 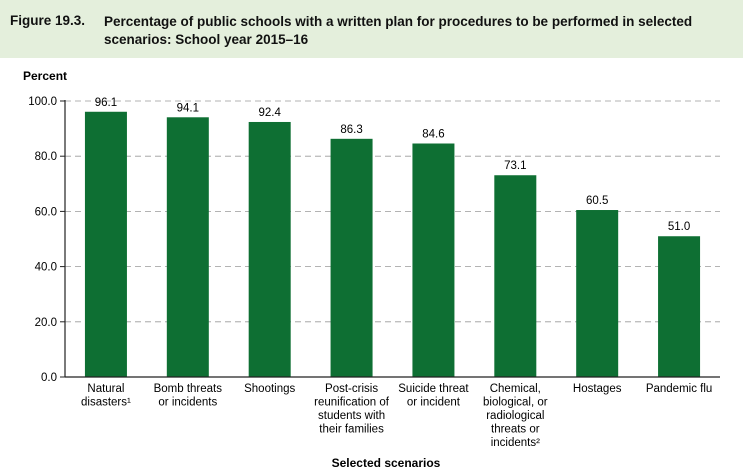 I want to click on value-label: 51.0, so click(x=679, y=227).